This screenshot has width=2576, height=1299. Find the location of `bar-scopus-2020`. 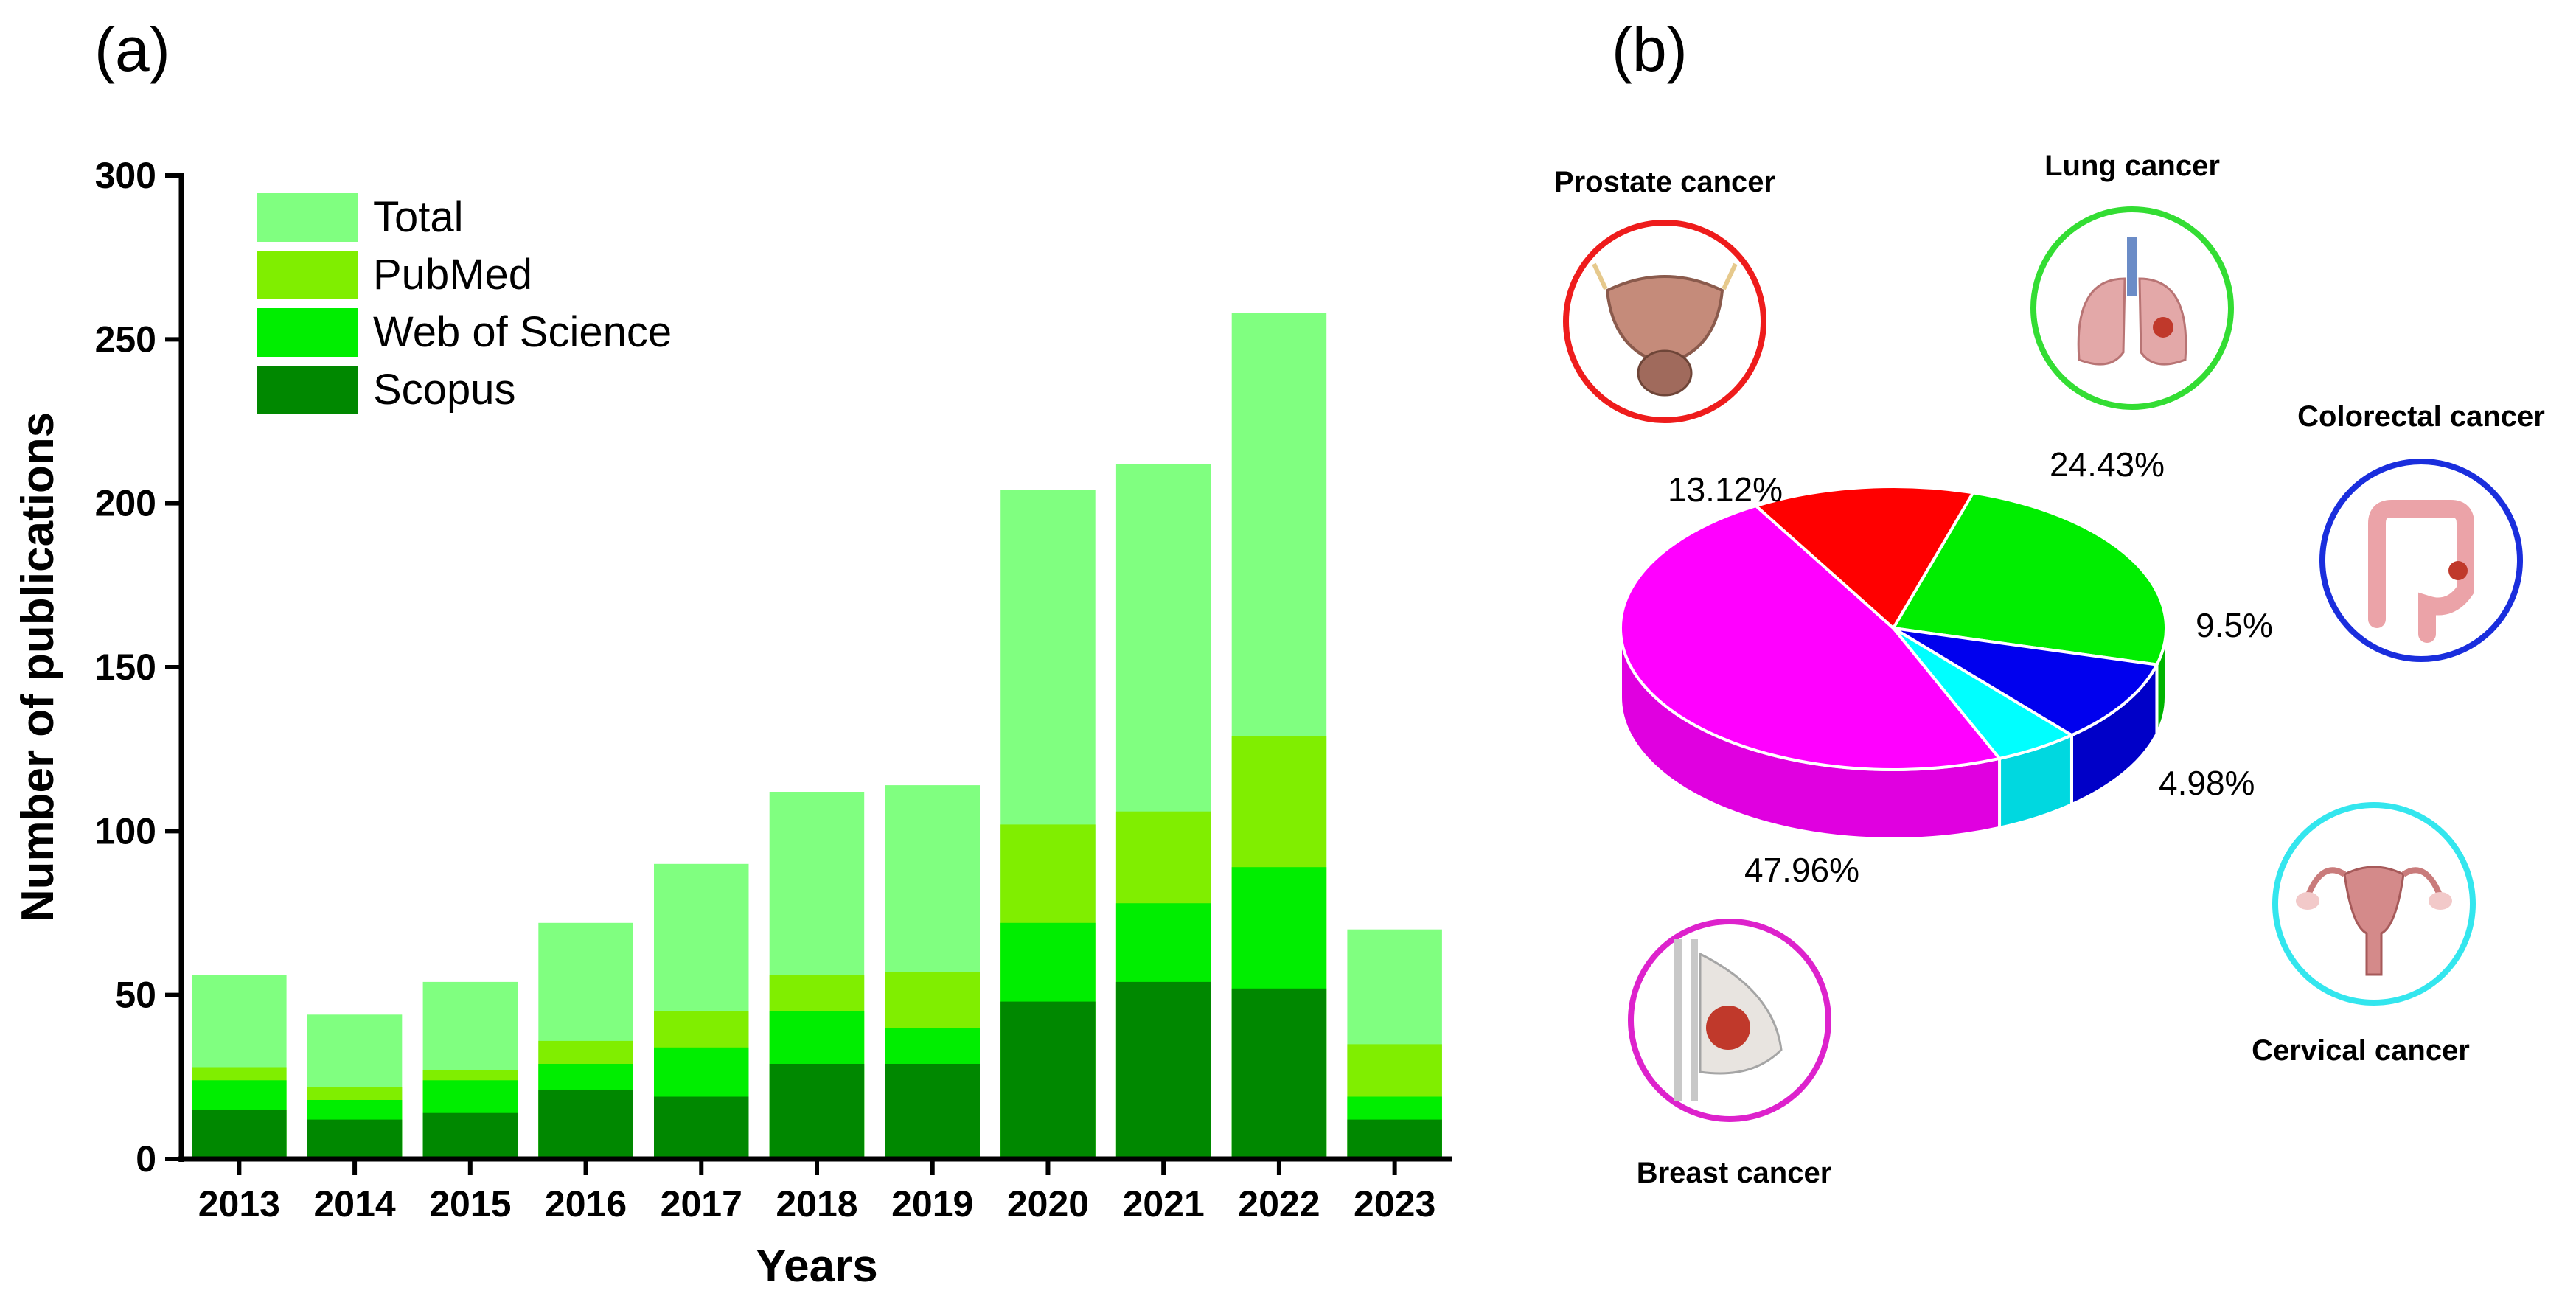

bar-scopus-2020 is located at coordinates (1048, 1080).